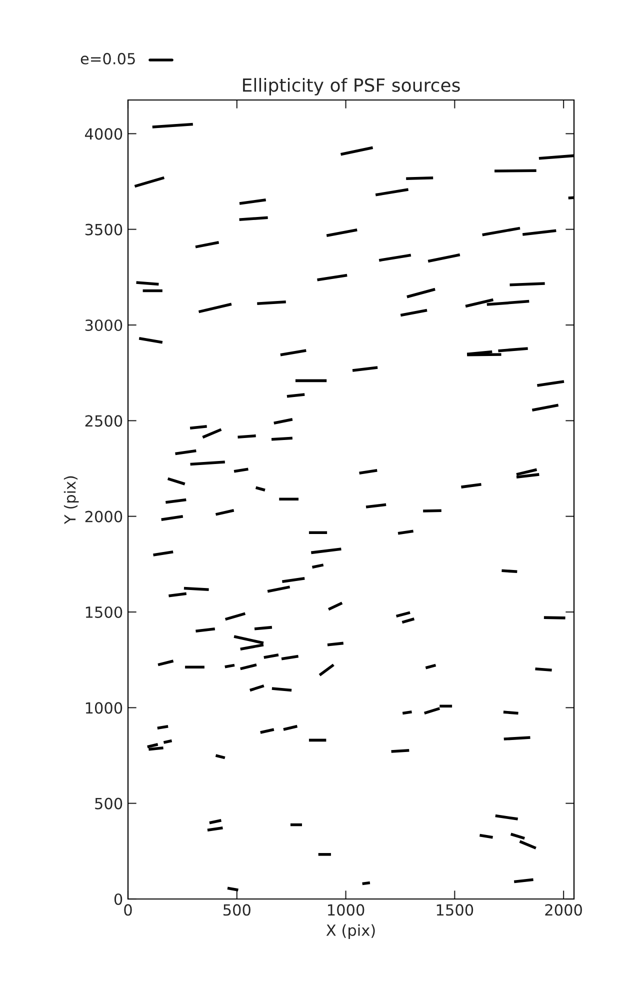  What do you see at coordinates (108, 804) in the screenshot?
I see `y-tick-label: 500` at bounding box center [108, 804].